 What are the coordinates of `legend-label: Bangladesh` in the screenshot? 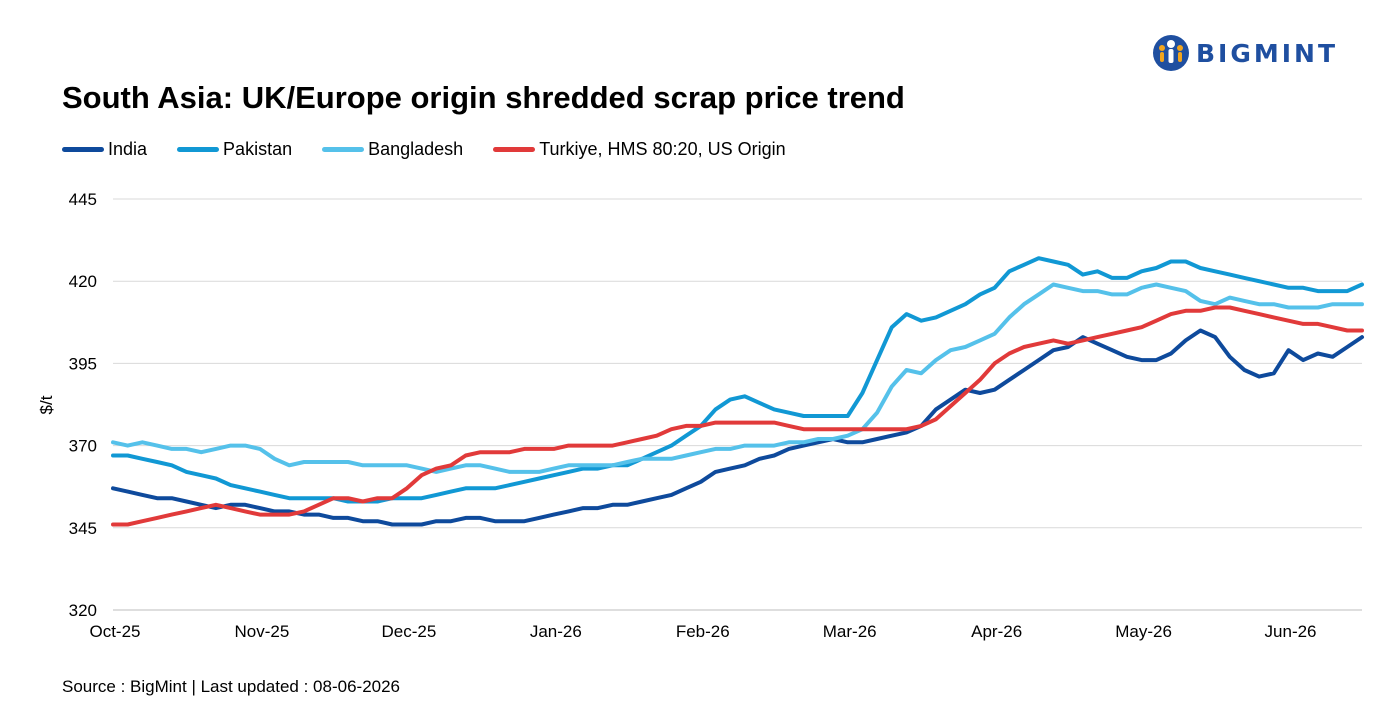 It's located at (416, 149).